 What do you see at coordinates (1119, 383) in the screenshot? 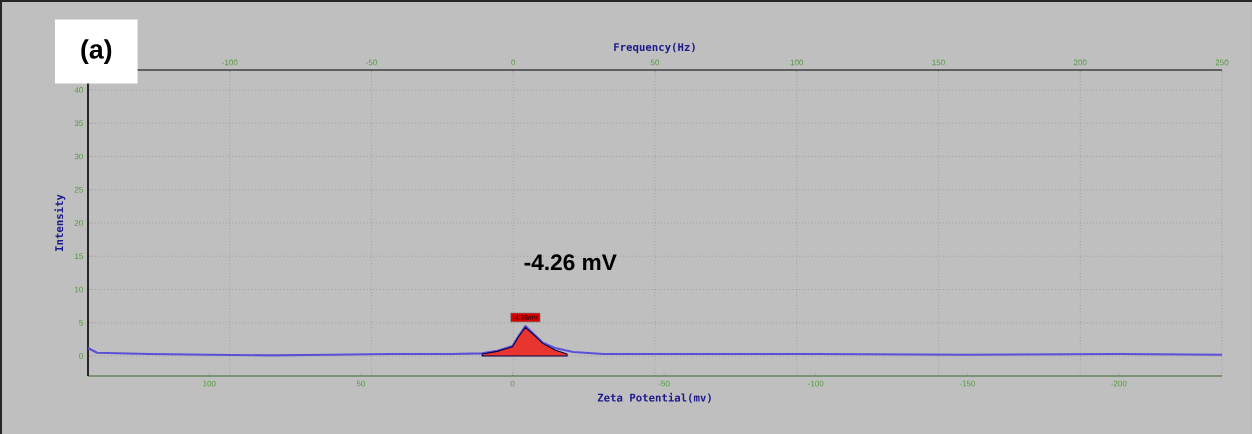
I see `x-tick-label: -200` at bounding box center [1119, 383].